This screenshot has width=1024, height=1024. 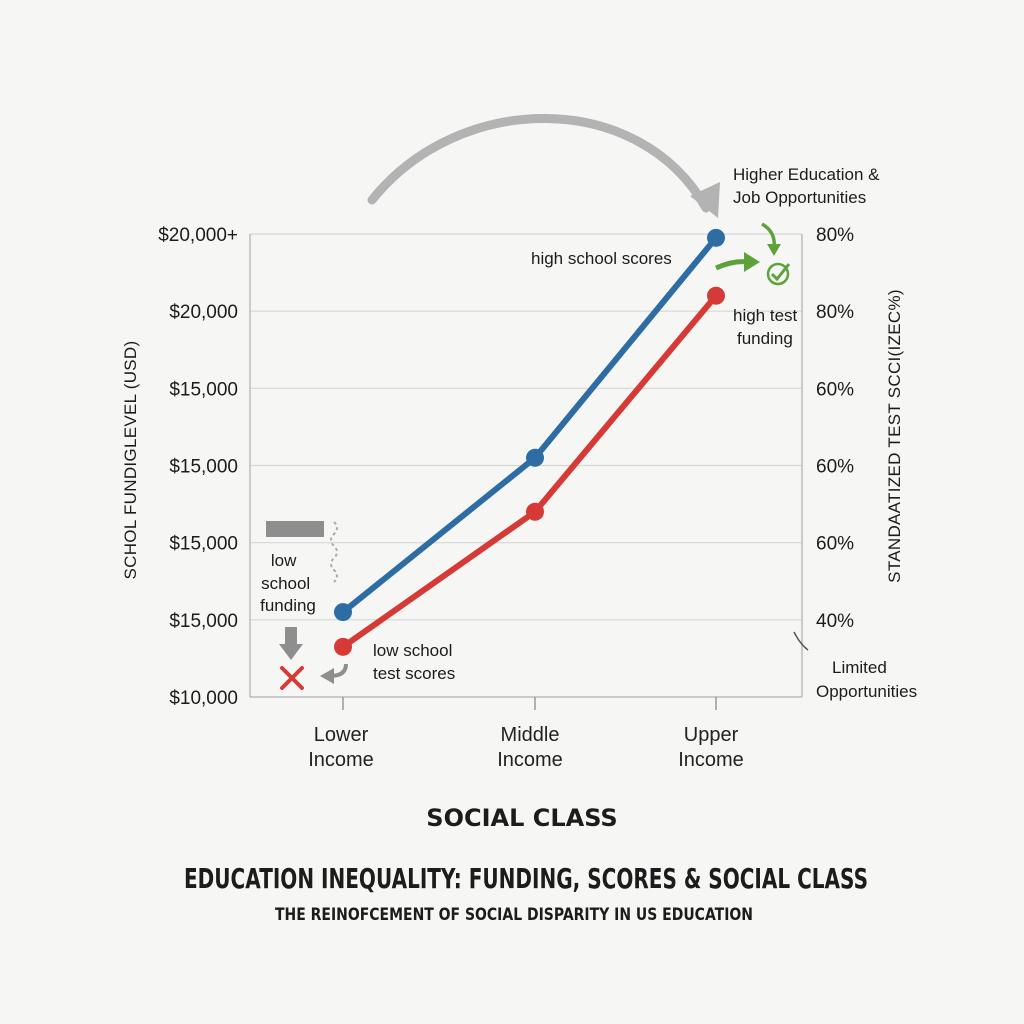 I want to click on category-labels: Lower Income Middle Income Upper Income, so click(x=526, y=747).